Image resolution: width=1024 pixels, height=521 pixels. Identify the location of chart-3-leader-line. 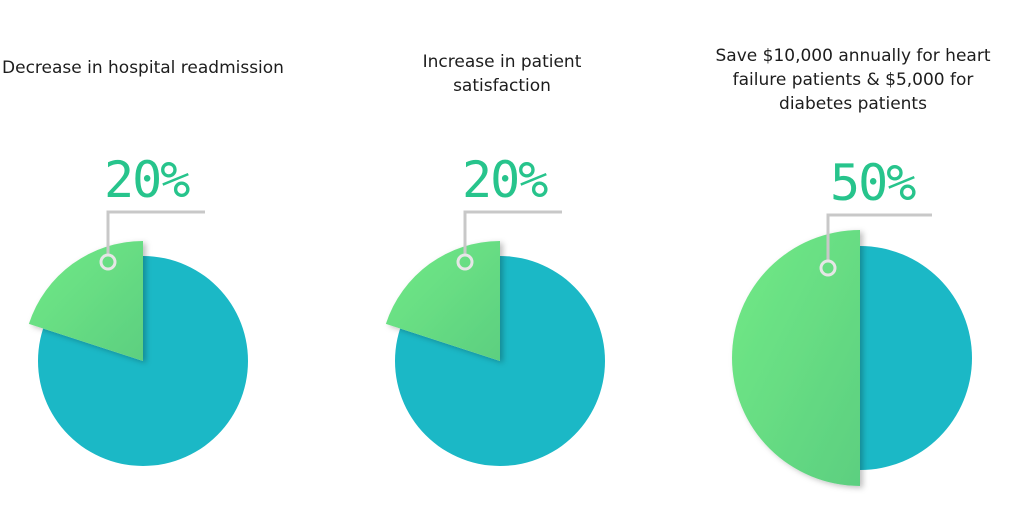
(879, 237).